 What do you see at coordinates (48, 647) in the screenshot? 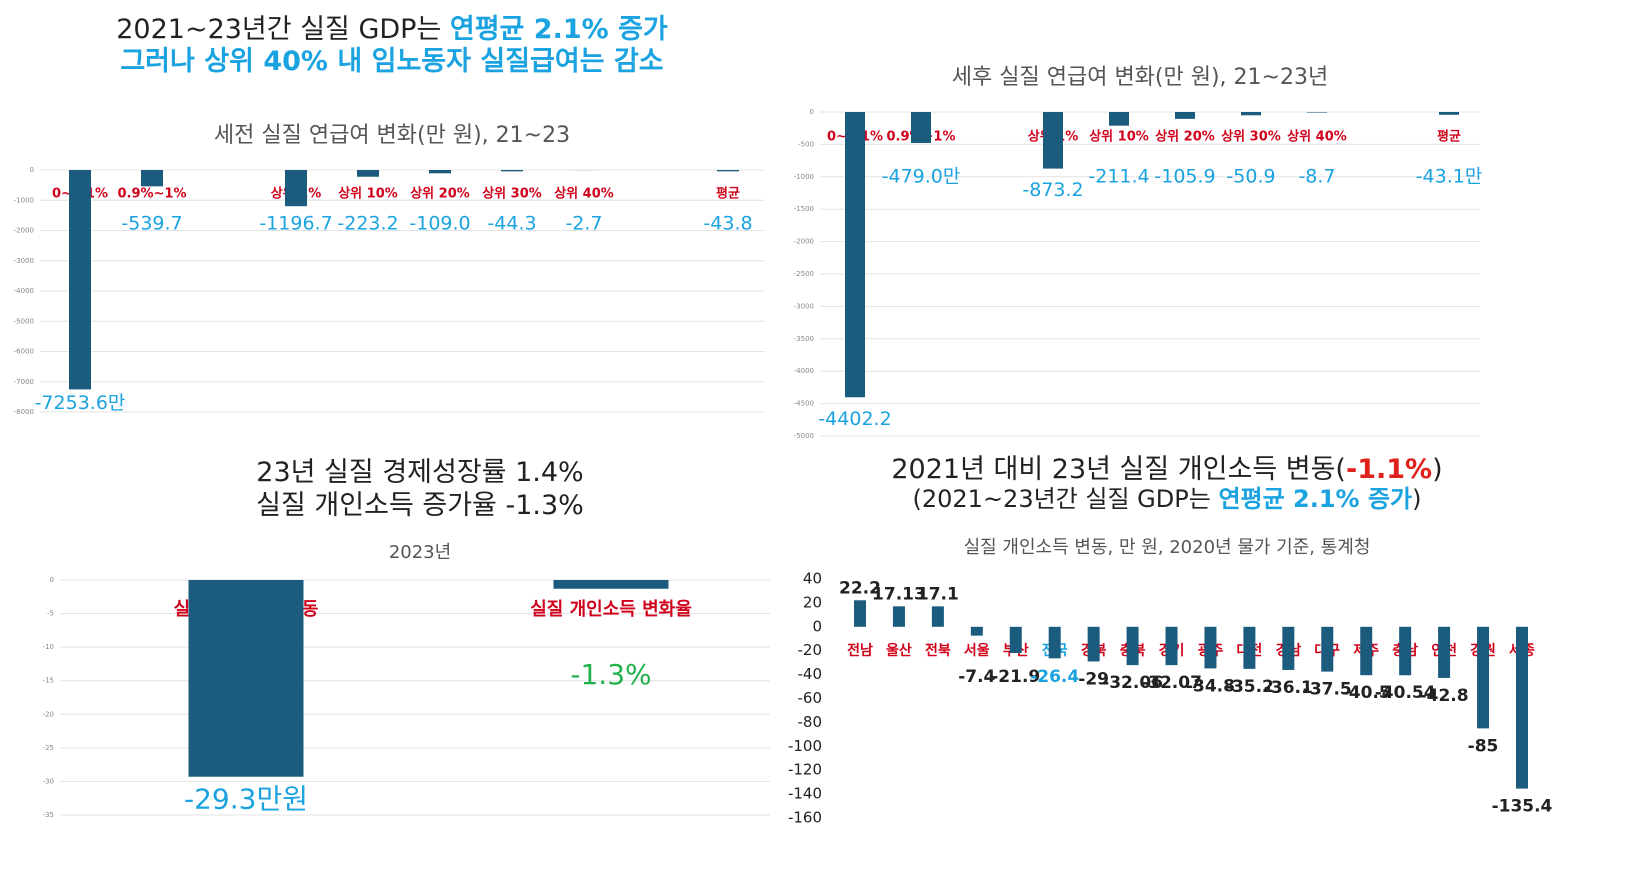
I see `y-tick-label: -10` at bounding box center [48, 647].